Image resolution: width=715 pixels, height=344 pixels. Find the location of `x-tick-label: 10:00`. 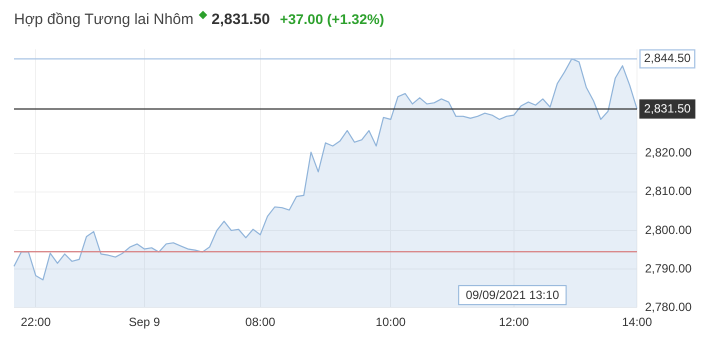

x-tick-label: 10:00 is located at coordinates (391, 322).